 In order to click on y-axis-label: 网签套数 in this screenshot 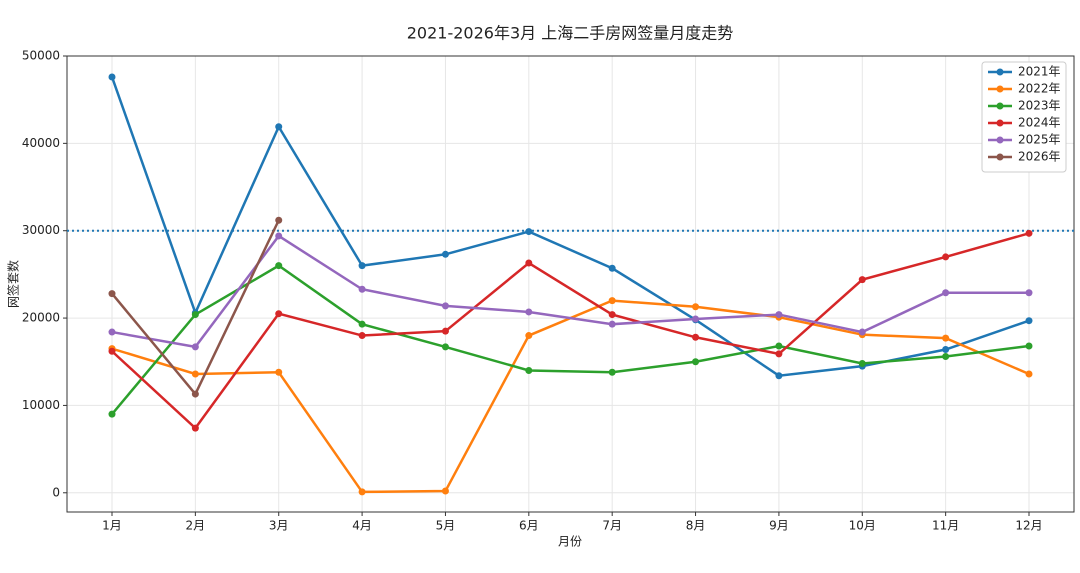, I will do `click(13, 284)`.